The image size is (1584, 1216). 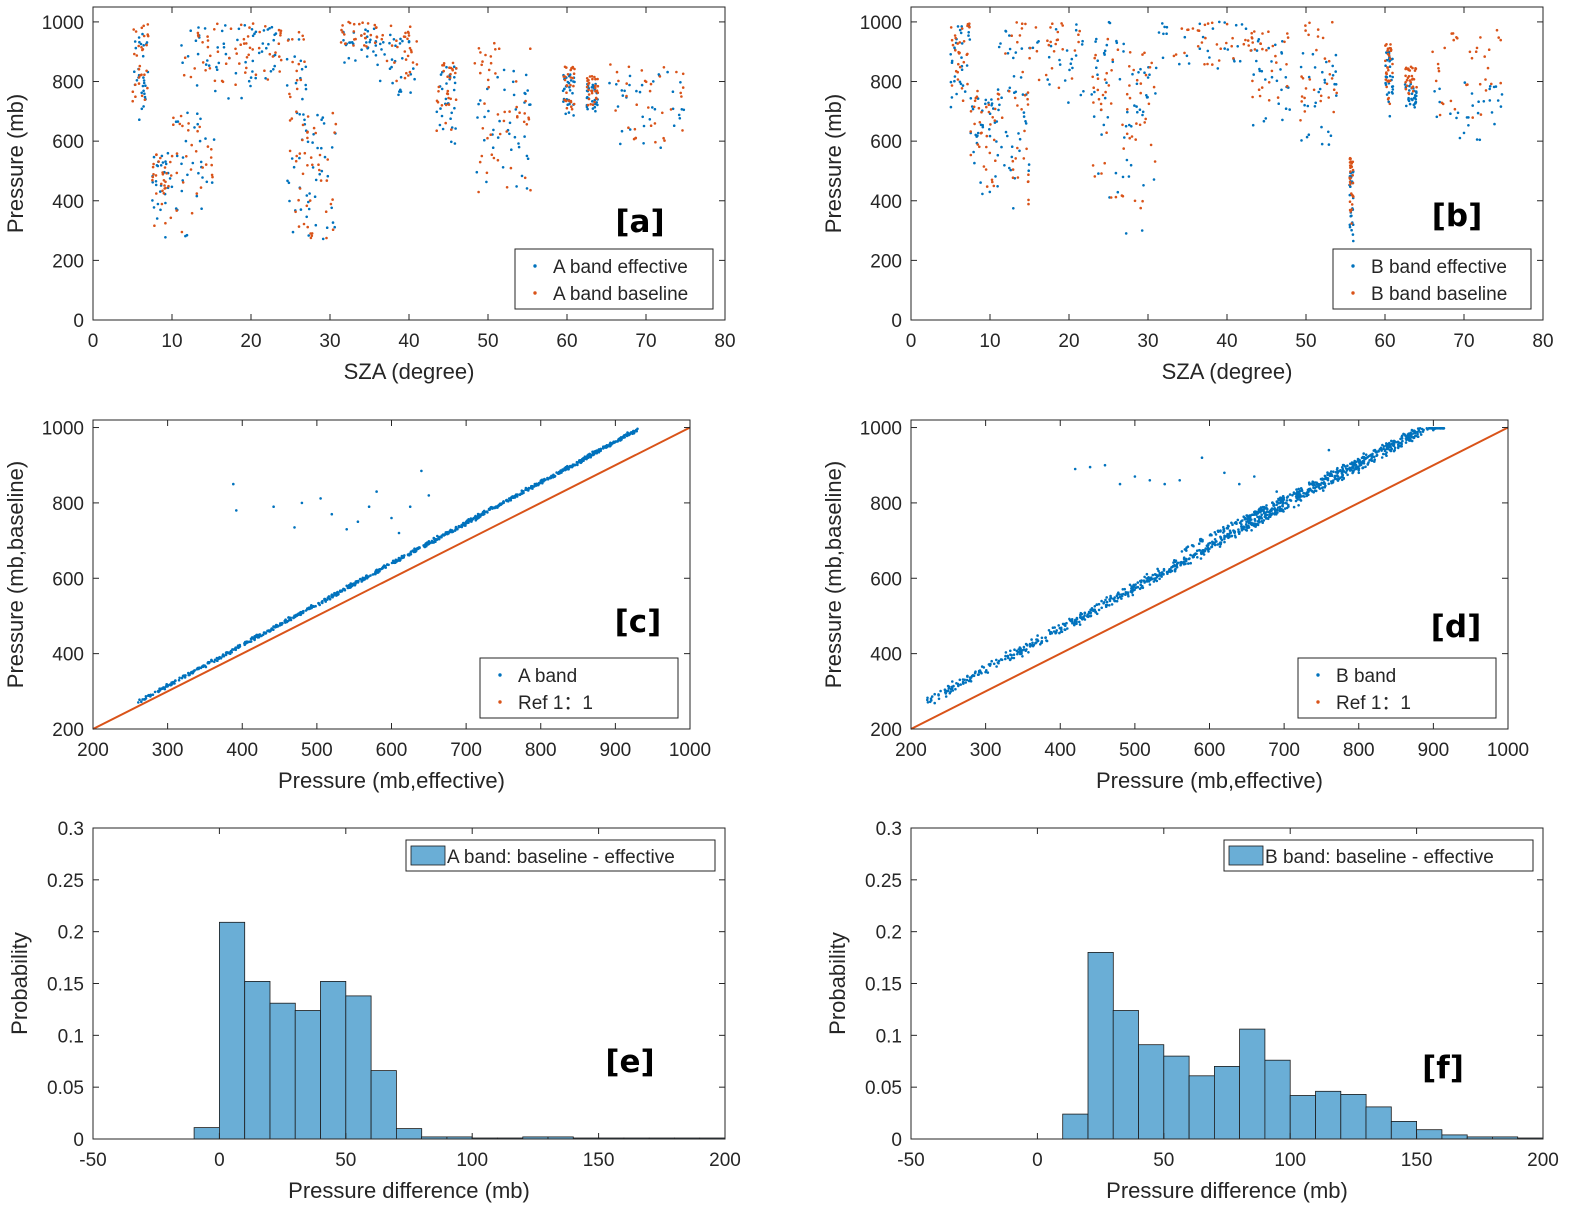 What do you see at coordinates (329, 341) in the screenshot?
I see `x-tick-label: 30` at bounding box center [329, 341].